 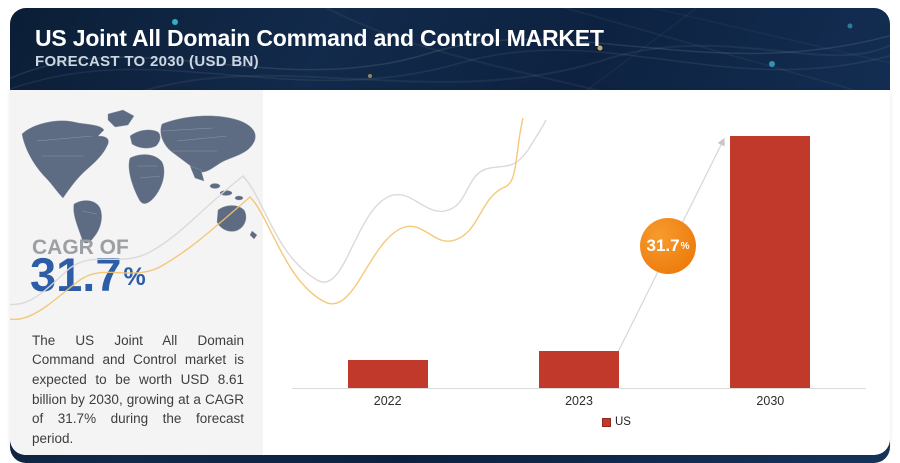 What do you see at coordinates (685, 246) in the screenshot?
I see `cagr-badge-percent-sign: %` at bounding box center [685, 246].